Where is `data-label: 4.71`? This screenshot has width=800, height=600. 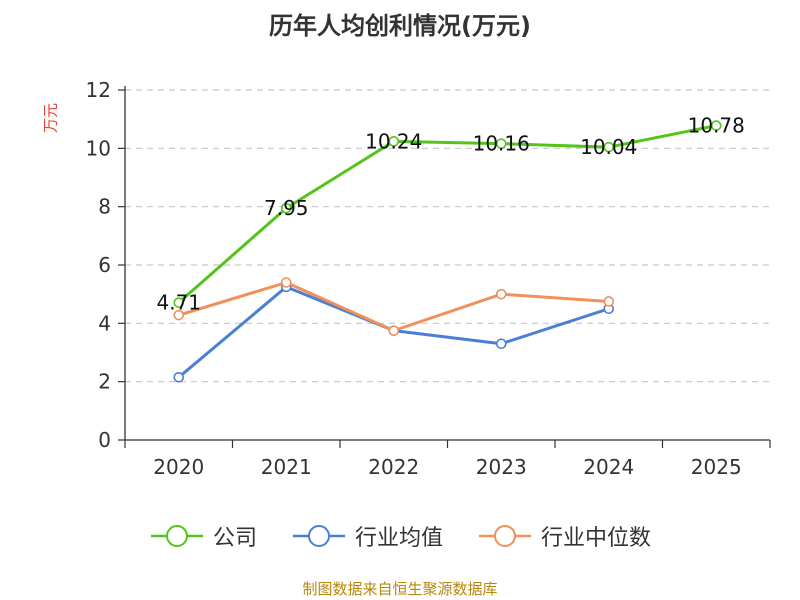 data-label: 4.71 is located at coordinates (178, 303).